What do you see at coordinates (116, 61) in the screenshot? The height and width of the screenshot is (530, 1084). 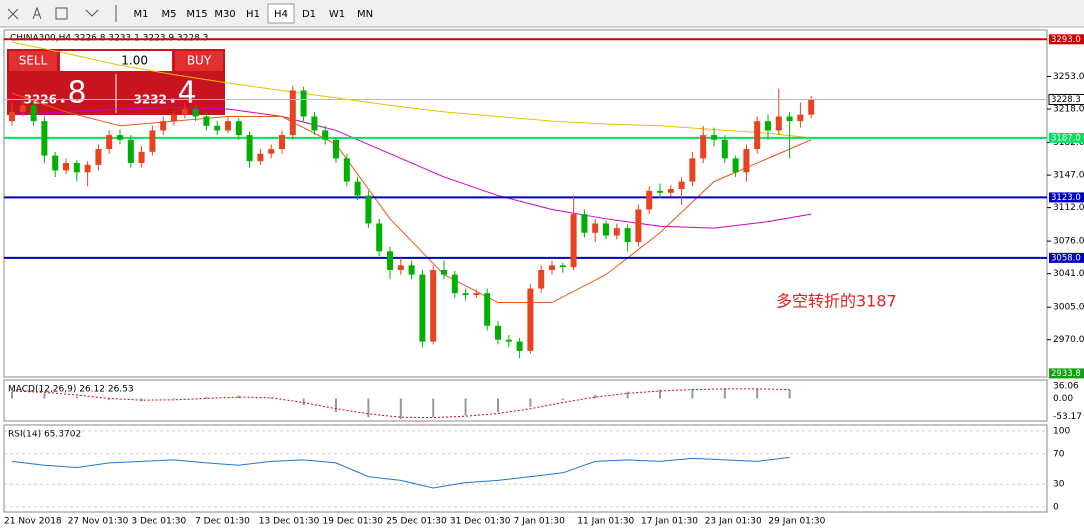 I see `lot-input` at bounding box center [116, 61].